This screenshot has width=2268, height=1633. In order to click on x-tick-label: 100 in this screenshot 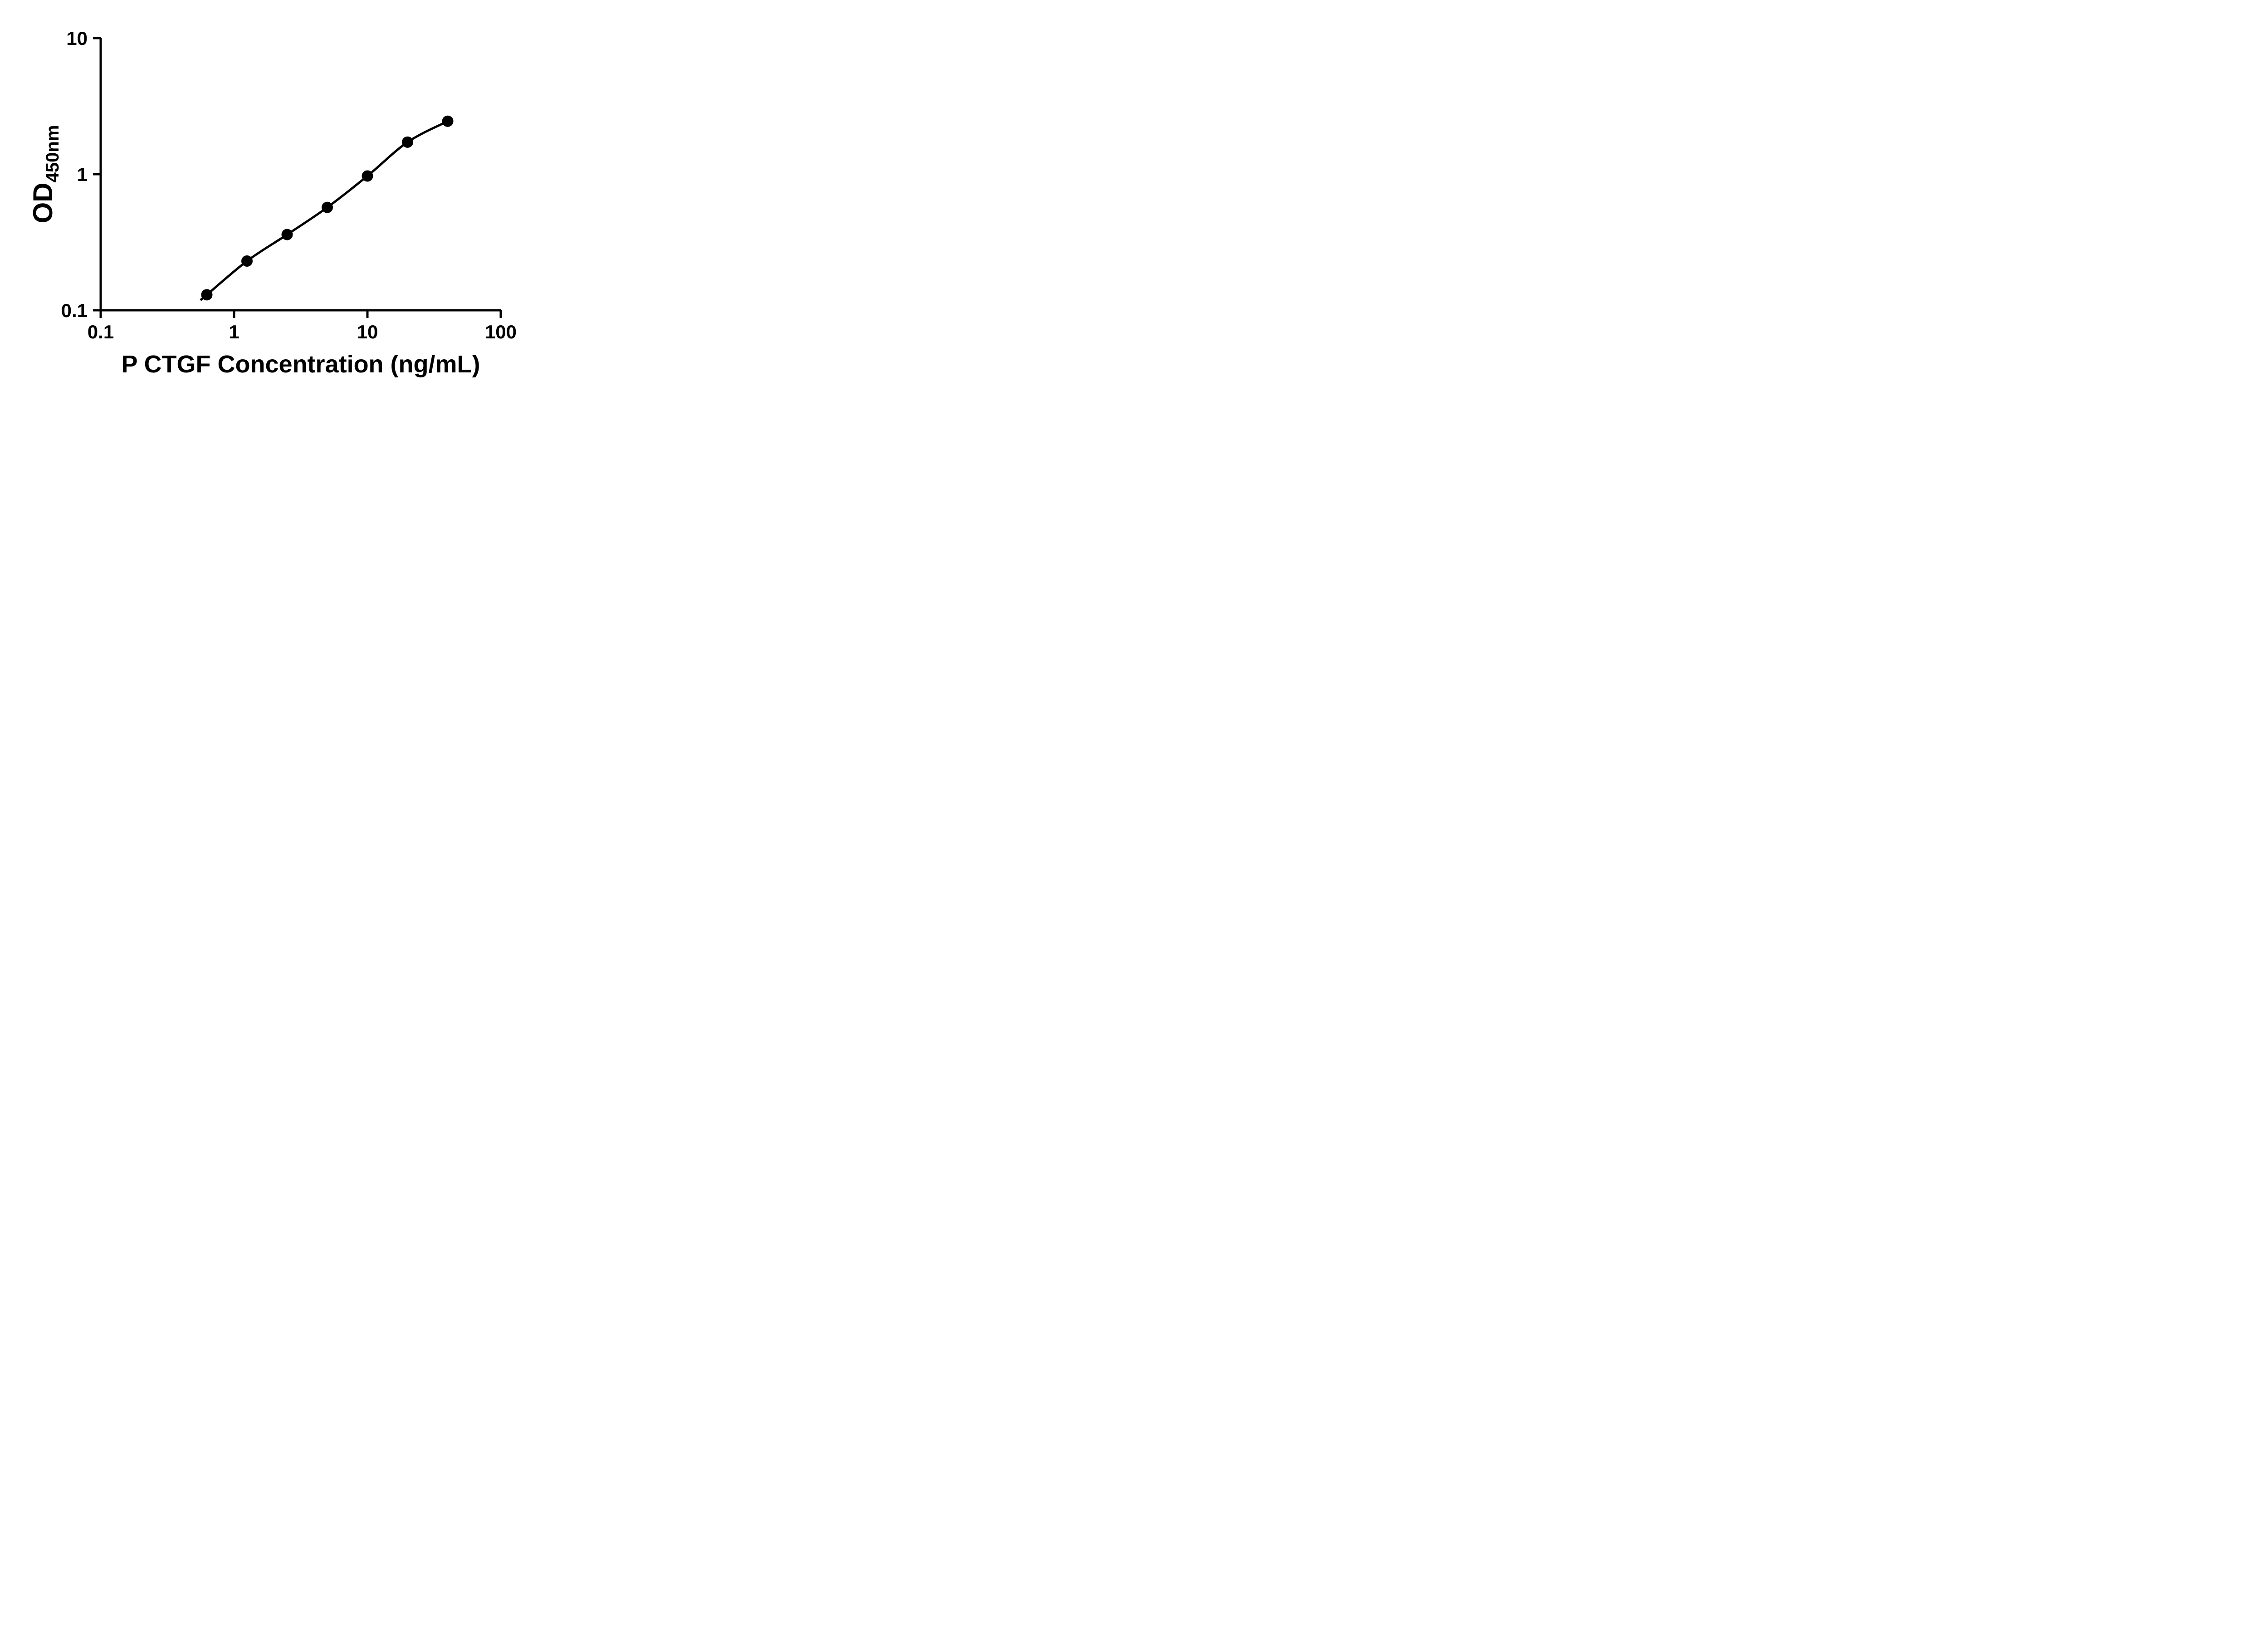, I will do `click(501, 331)`.